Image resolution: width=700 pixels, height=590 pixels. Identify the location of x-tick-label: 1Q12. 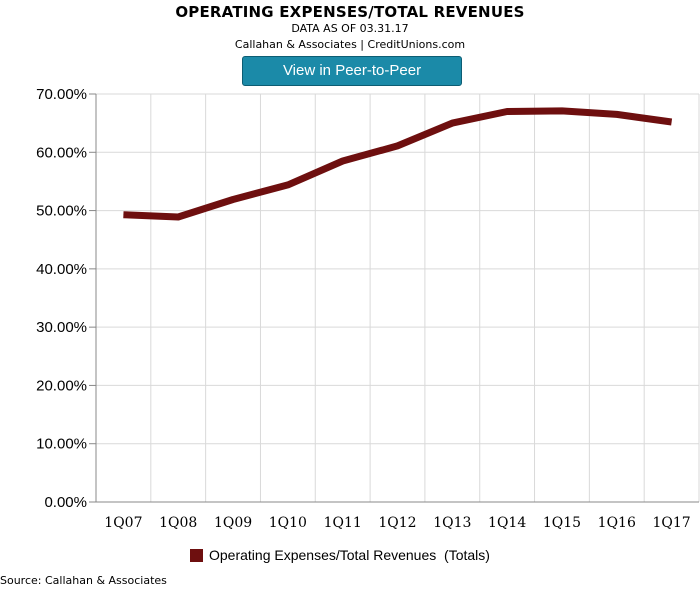
(397, 523).